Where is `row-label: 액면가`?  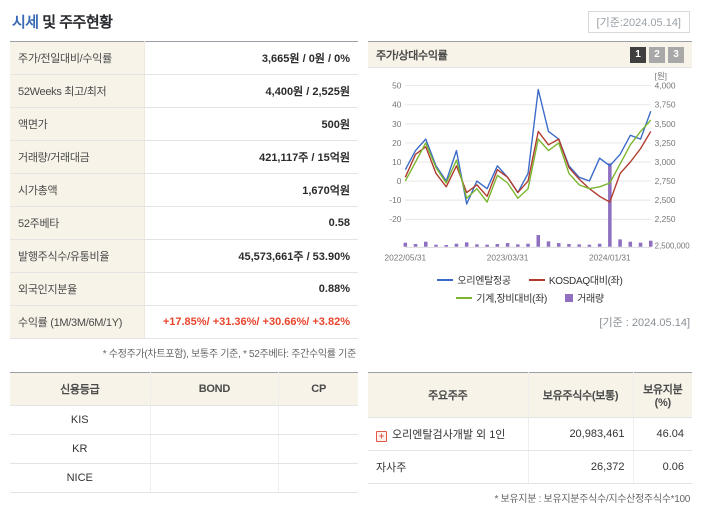
row-label: 액면가 is located at coordinates (77, 124).